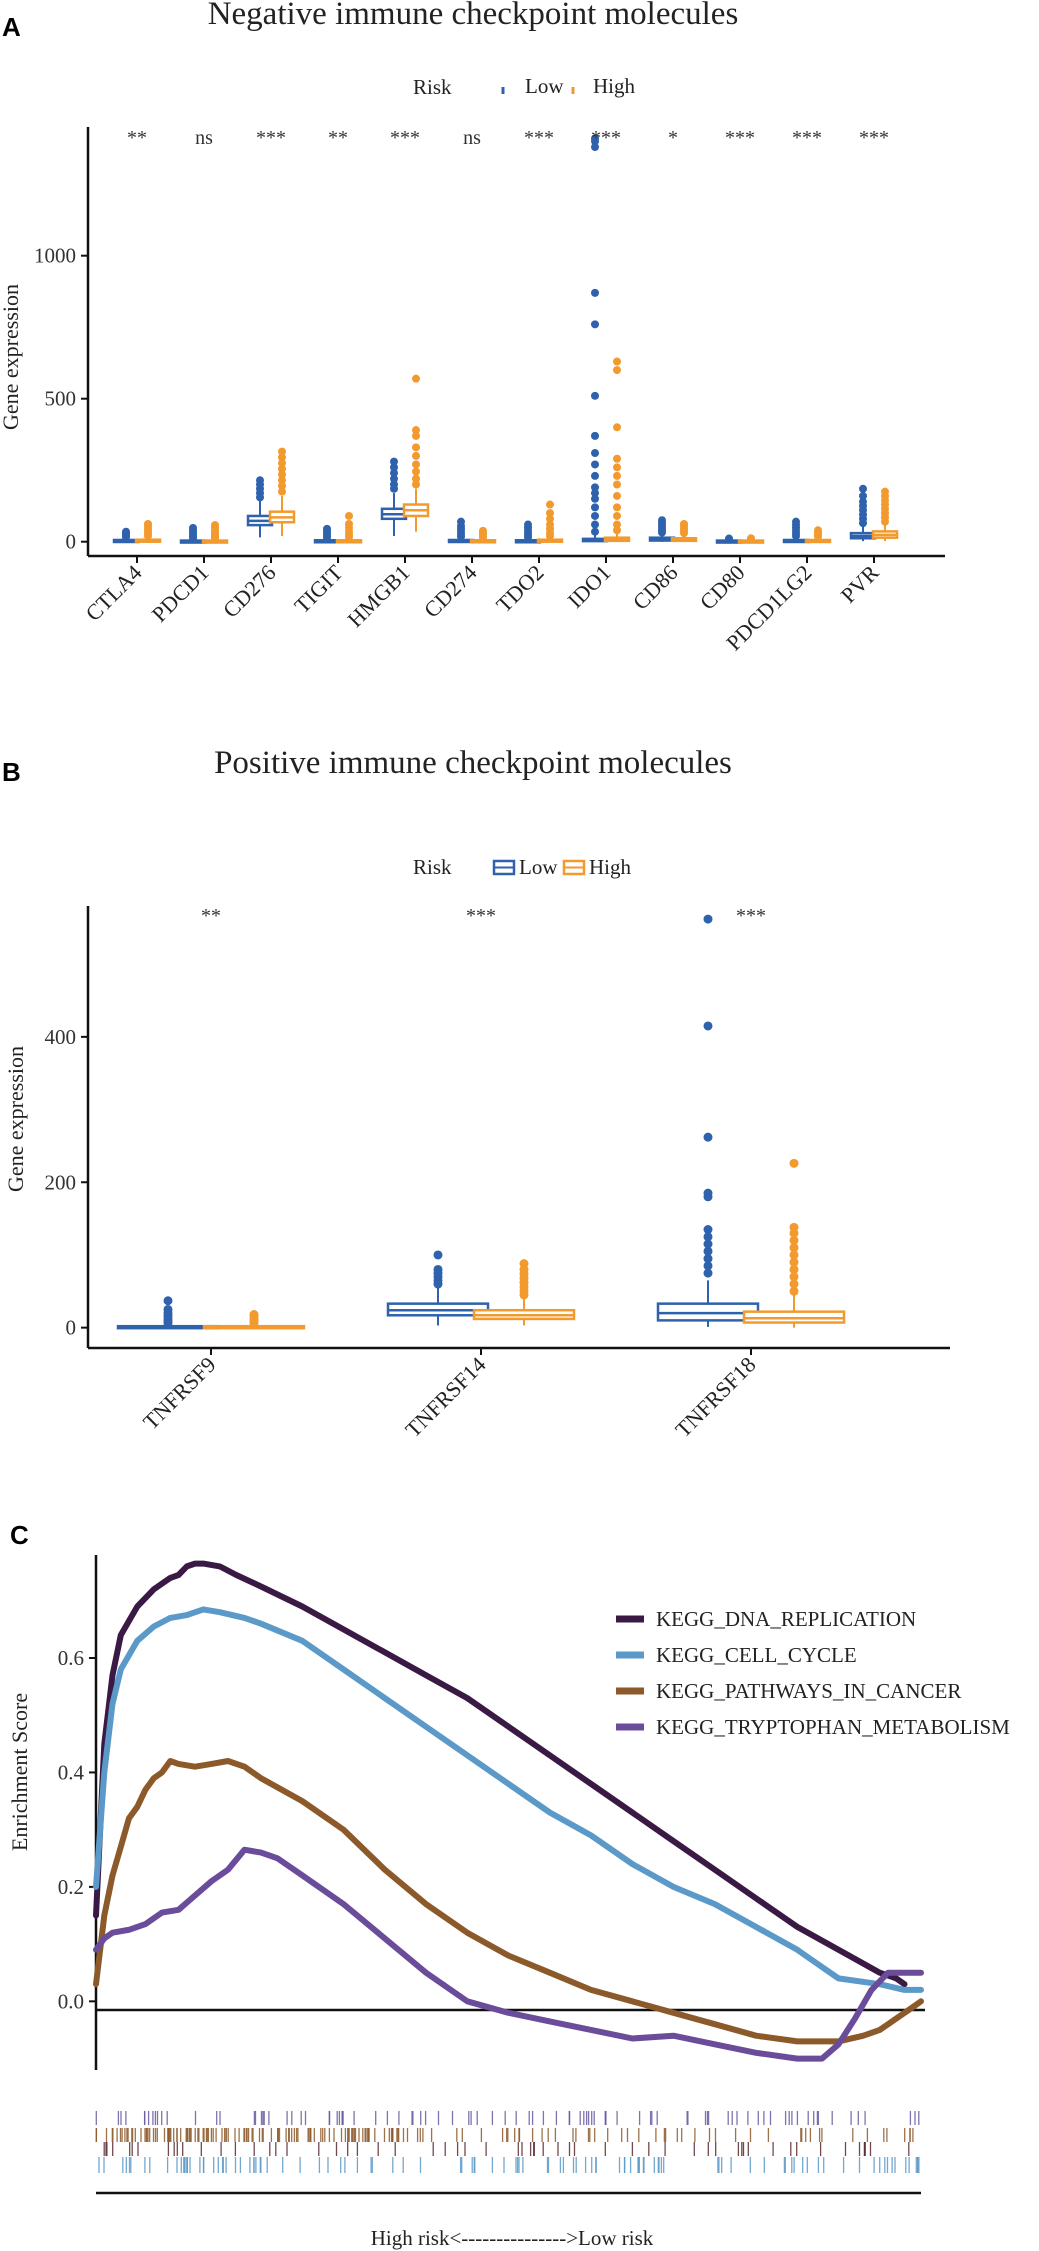 This screenshot has height=2251, width=1039. What do you see at coordinates (751, 916) in the screenshot?
I see `significance-tnfrsf18: ***` at bounding box center [751, 916].